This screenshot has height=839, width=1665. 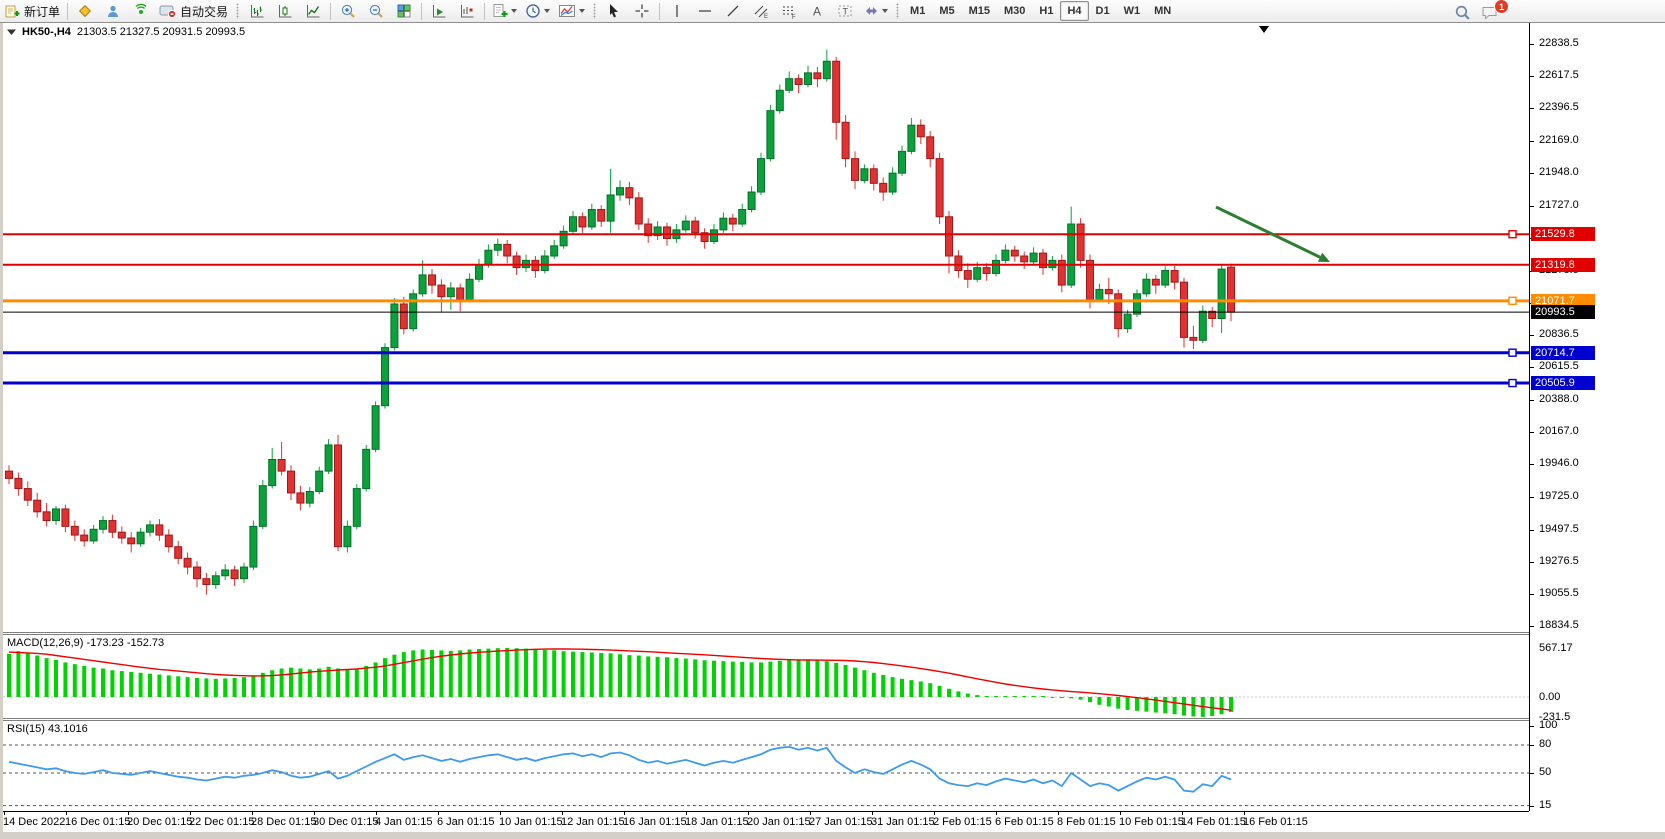 I want to click on price-tick-label: 18834.5, so click(x=1559, y=625).